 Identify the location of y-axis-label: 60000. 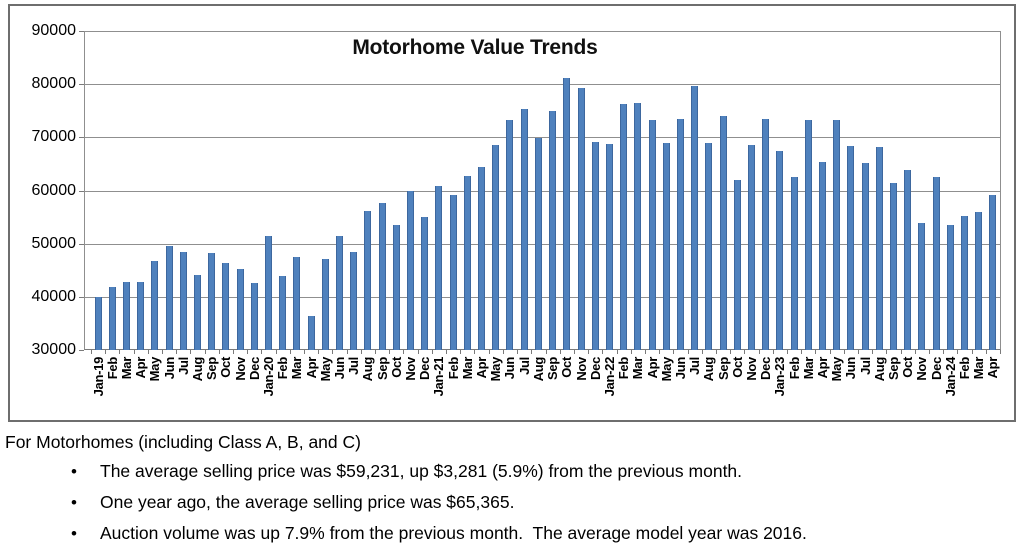
(54, 190).